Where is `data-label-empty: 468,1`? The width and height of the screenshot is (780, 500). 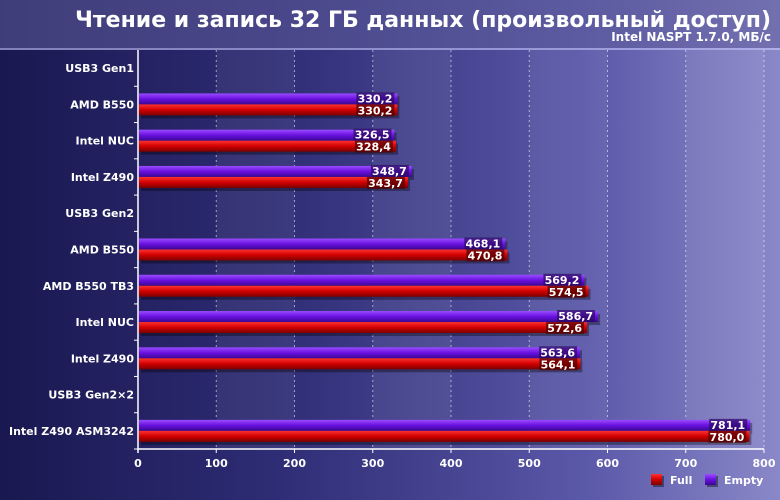
data-label-empty: 468,1 is located at coordinates (482, 244).